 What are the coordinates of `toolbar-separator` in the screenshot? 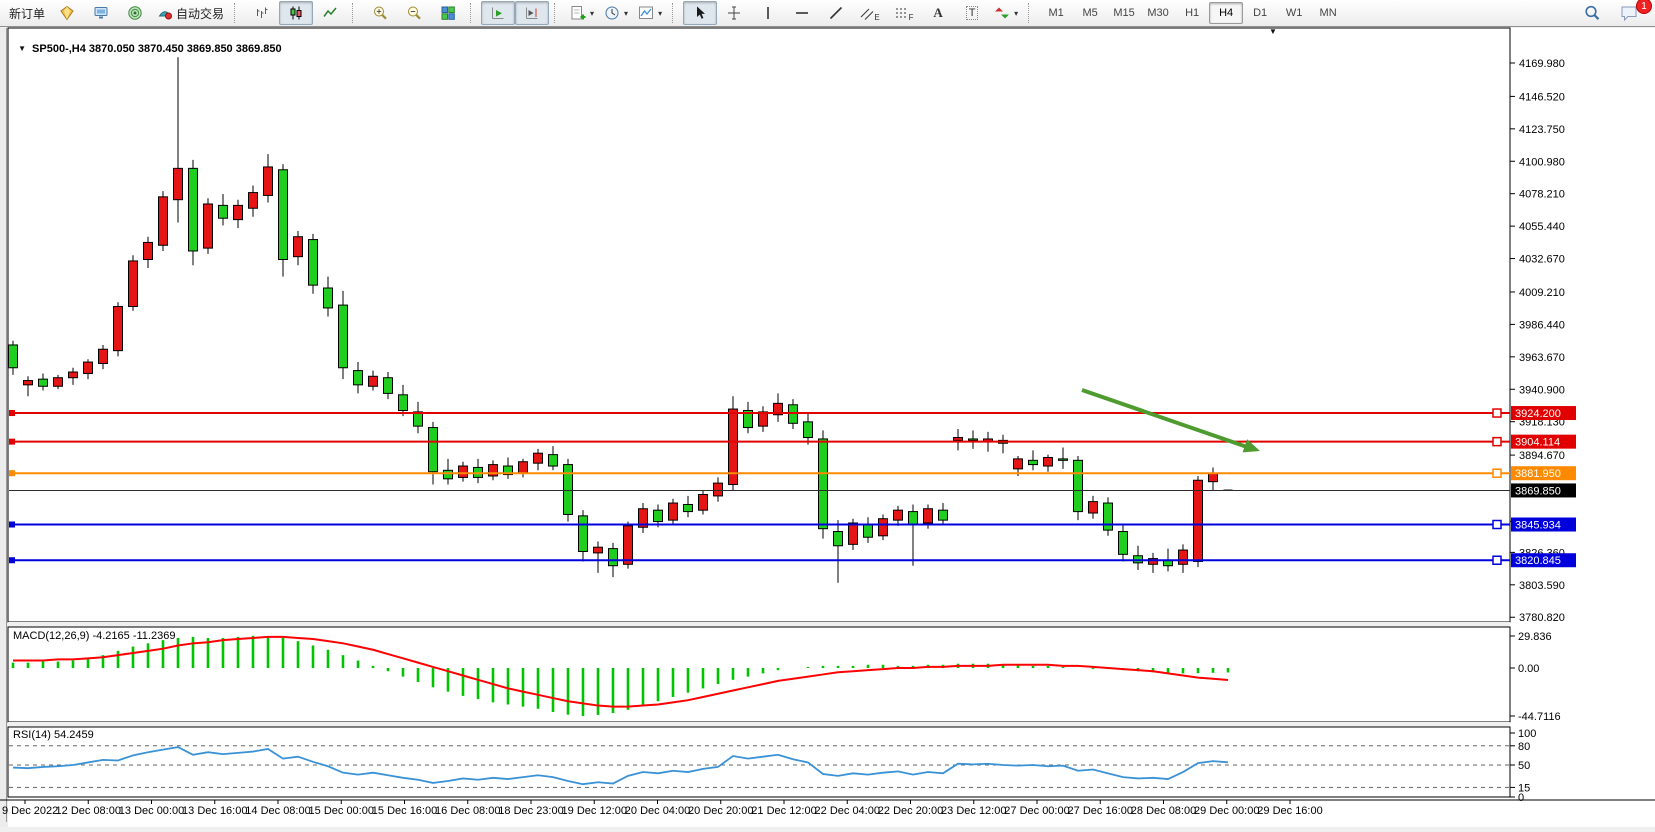 It's located at (237, 13).